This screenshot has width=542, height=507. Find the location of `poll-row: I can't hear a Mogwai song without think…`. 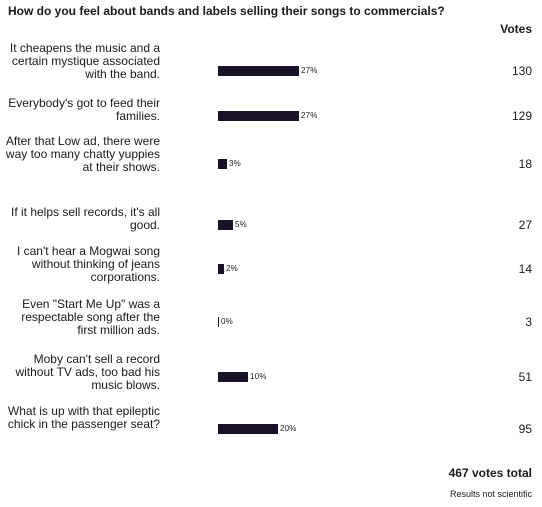

poll-row: I can't hear a Mogwai song without think… is located at coordinates (271, 270).